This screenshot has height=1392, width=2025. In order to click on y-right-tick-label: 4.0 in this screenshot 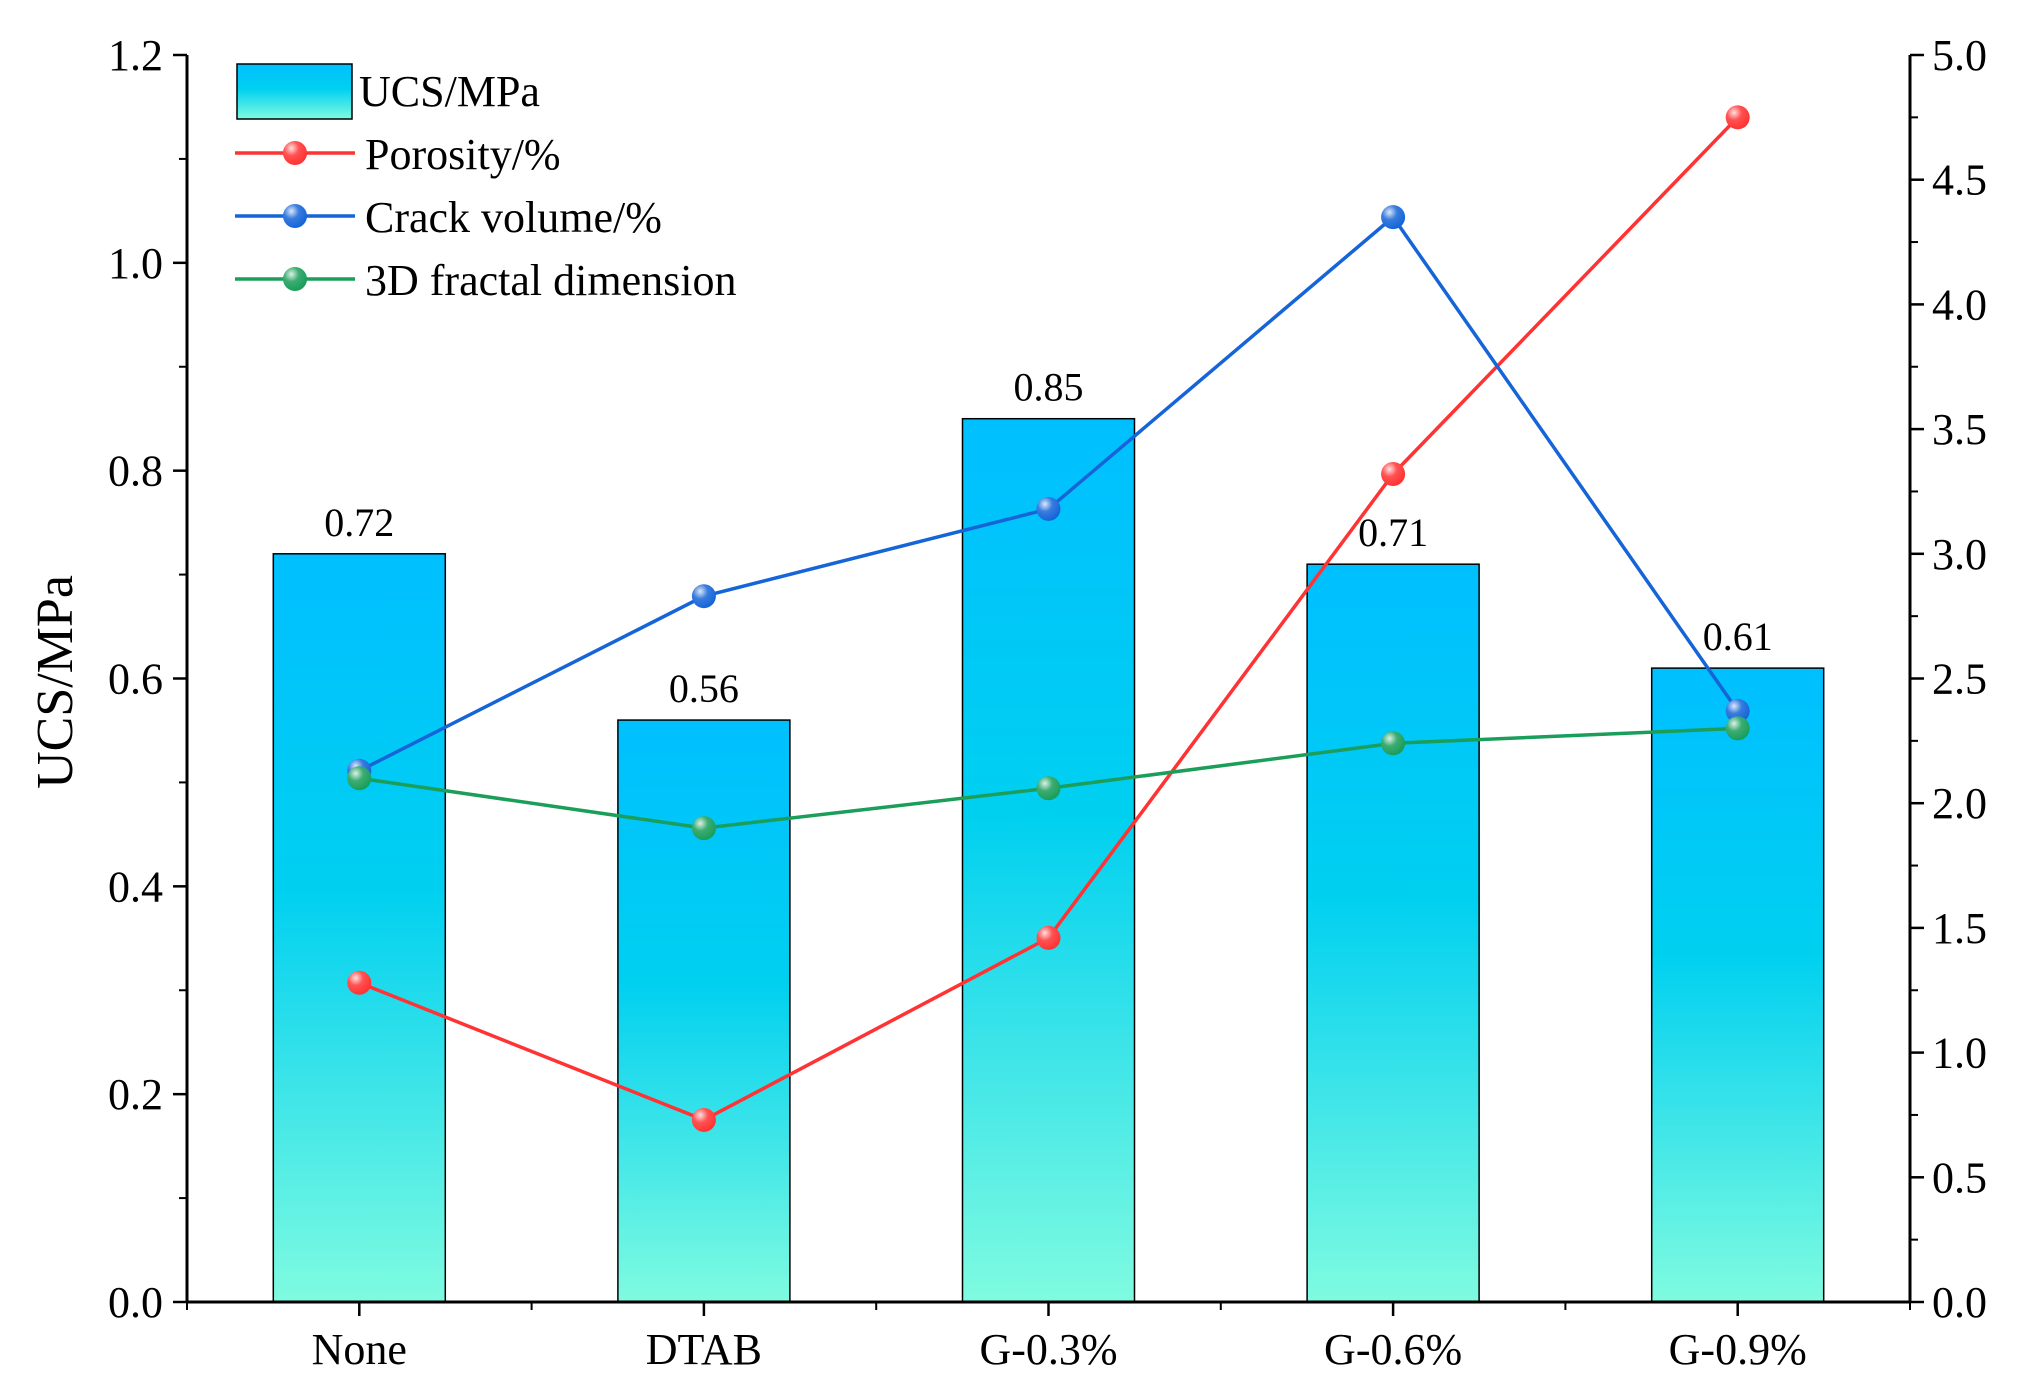, I will do `click(1959, 304)`.